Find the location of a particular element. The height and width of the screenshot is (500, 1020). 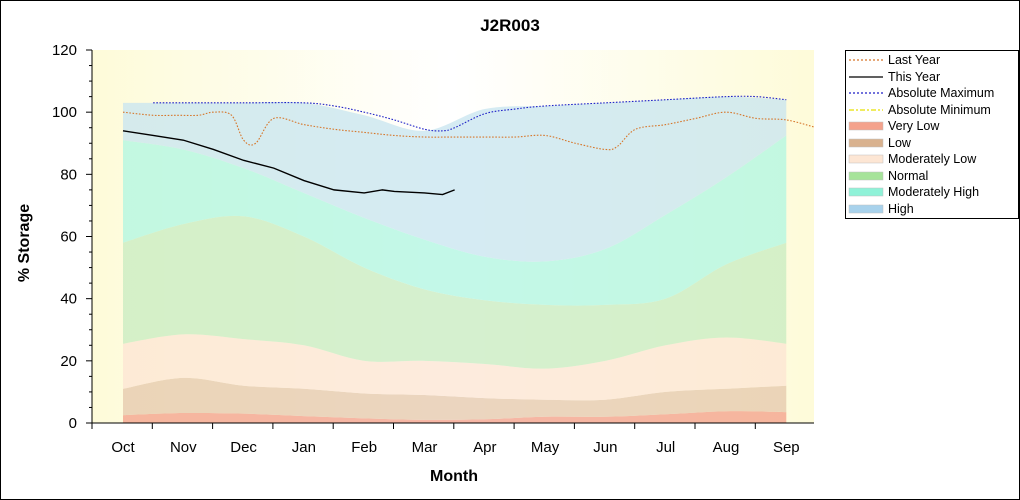

legend-item-very-low: Very Low is located at coordinates (931, 126).